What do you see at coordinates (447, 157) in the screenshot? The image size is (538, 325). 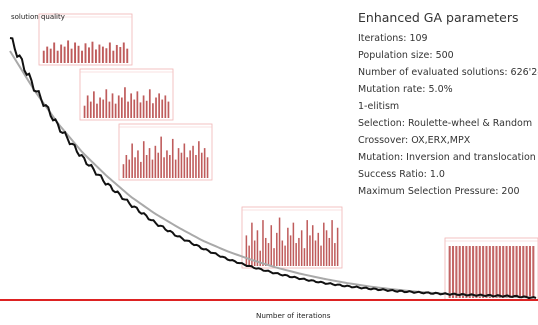 I see `param-mutation: Mutation: Inversion and translocation` at bounding box center [447, 157].